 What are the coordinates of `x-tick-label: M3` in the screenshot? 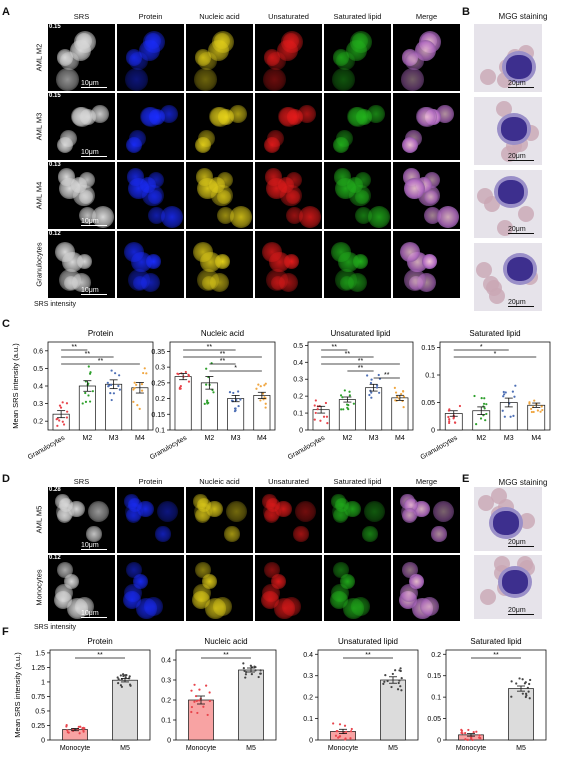 It's located at (509, 438).